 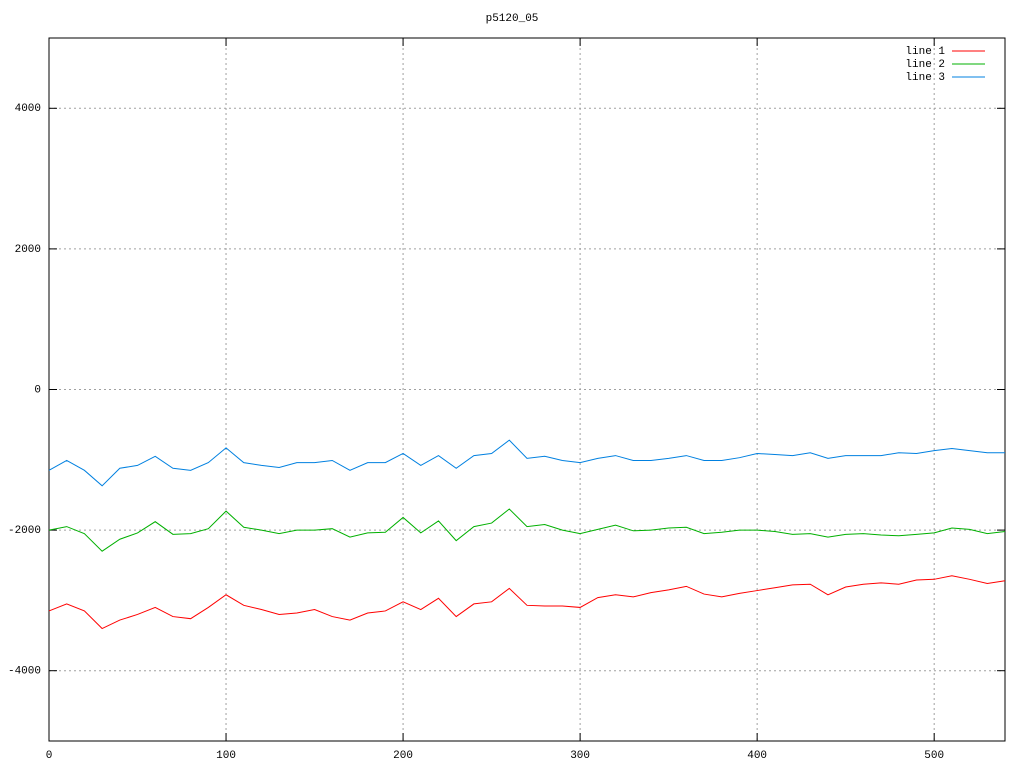 I want to click on y-tick-label: 0, so click(x=37, y=390).